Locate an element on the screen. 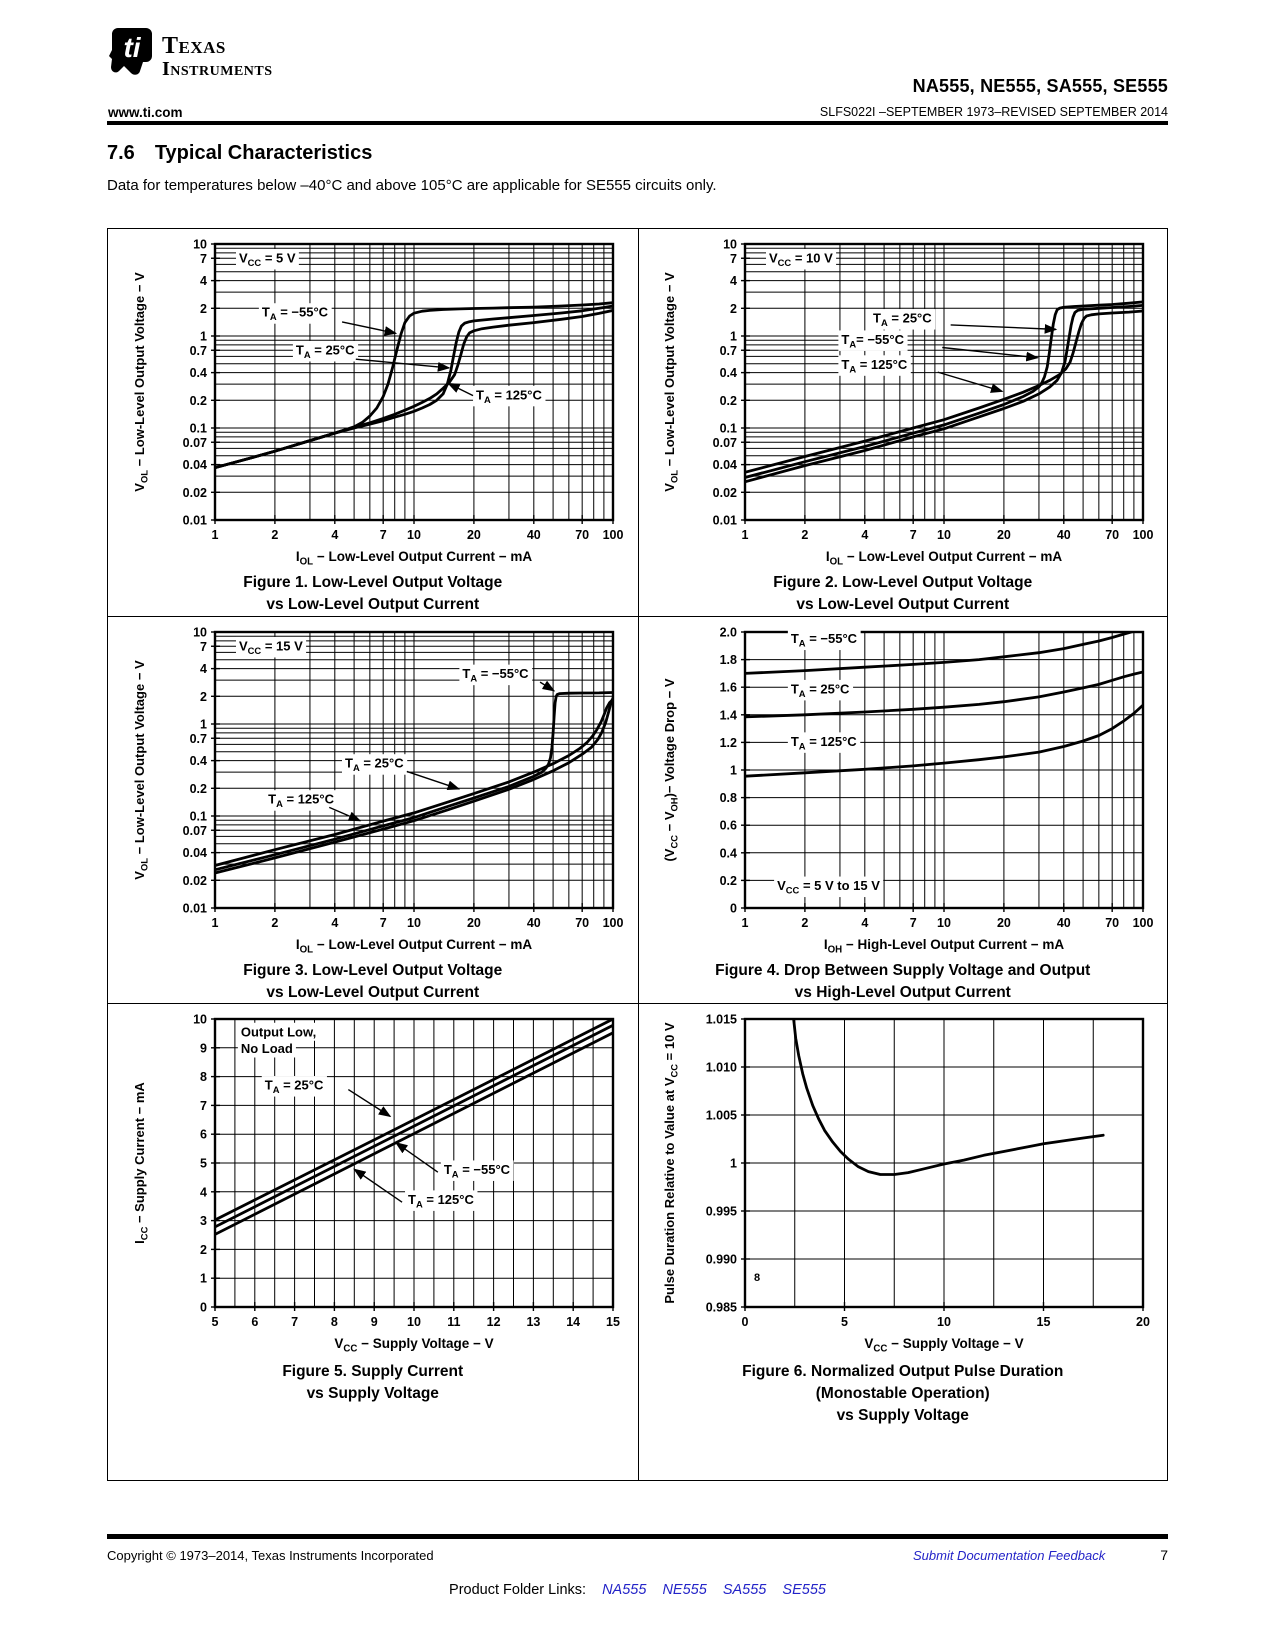  svg-text: VCC − Supply Voltage − V is located at coordinates (414, 1345).